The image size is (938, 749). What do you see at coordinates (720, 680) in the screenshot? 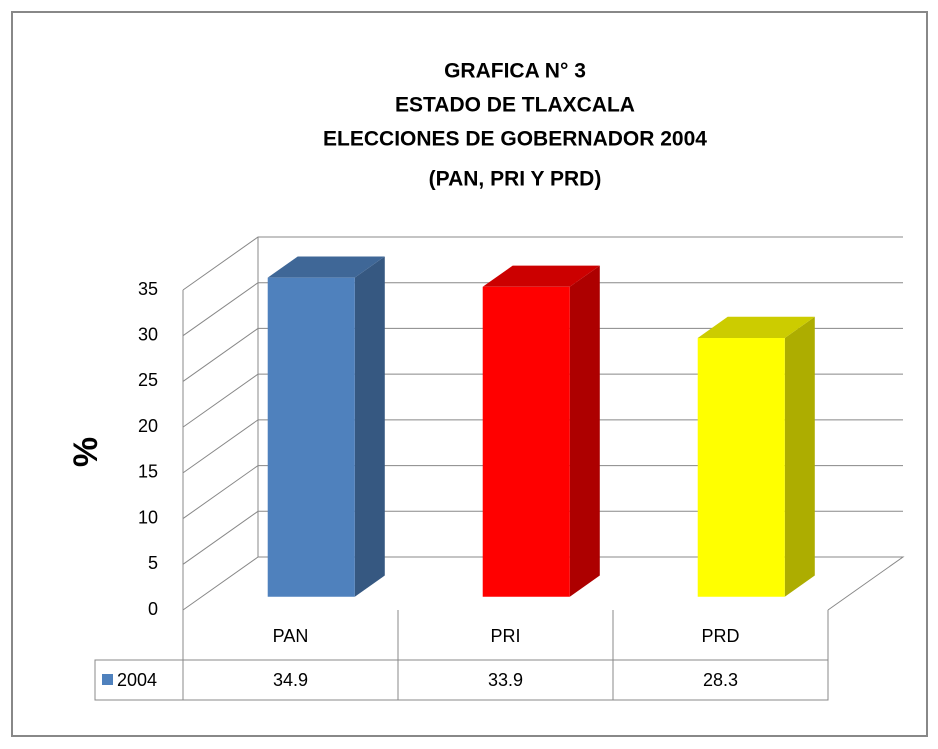
I see `data-label: 28.3` at bounding box center [720, 680].